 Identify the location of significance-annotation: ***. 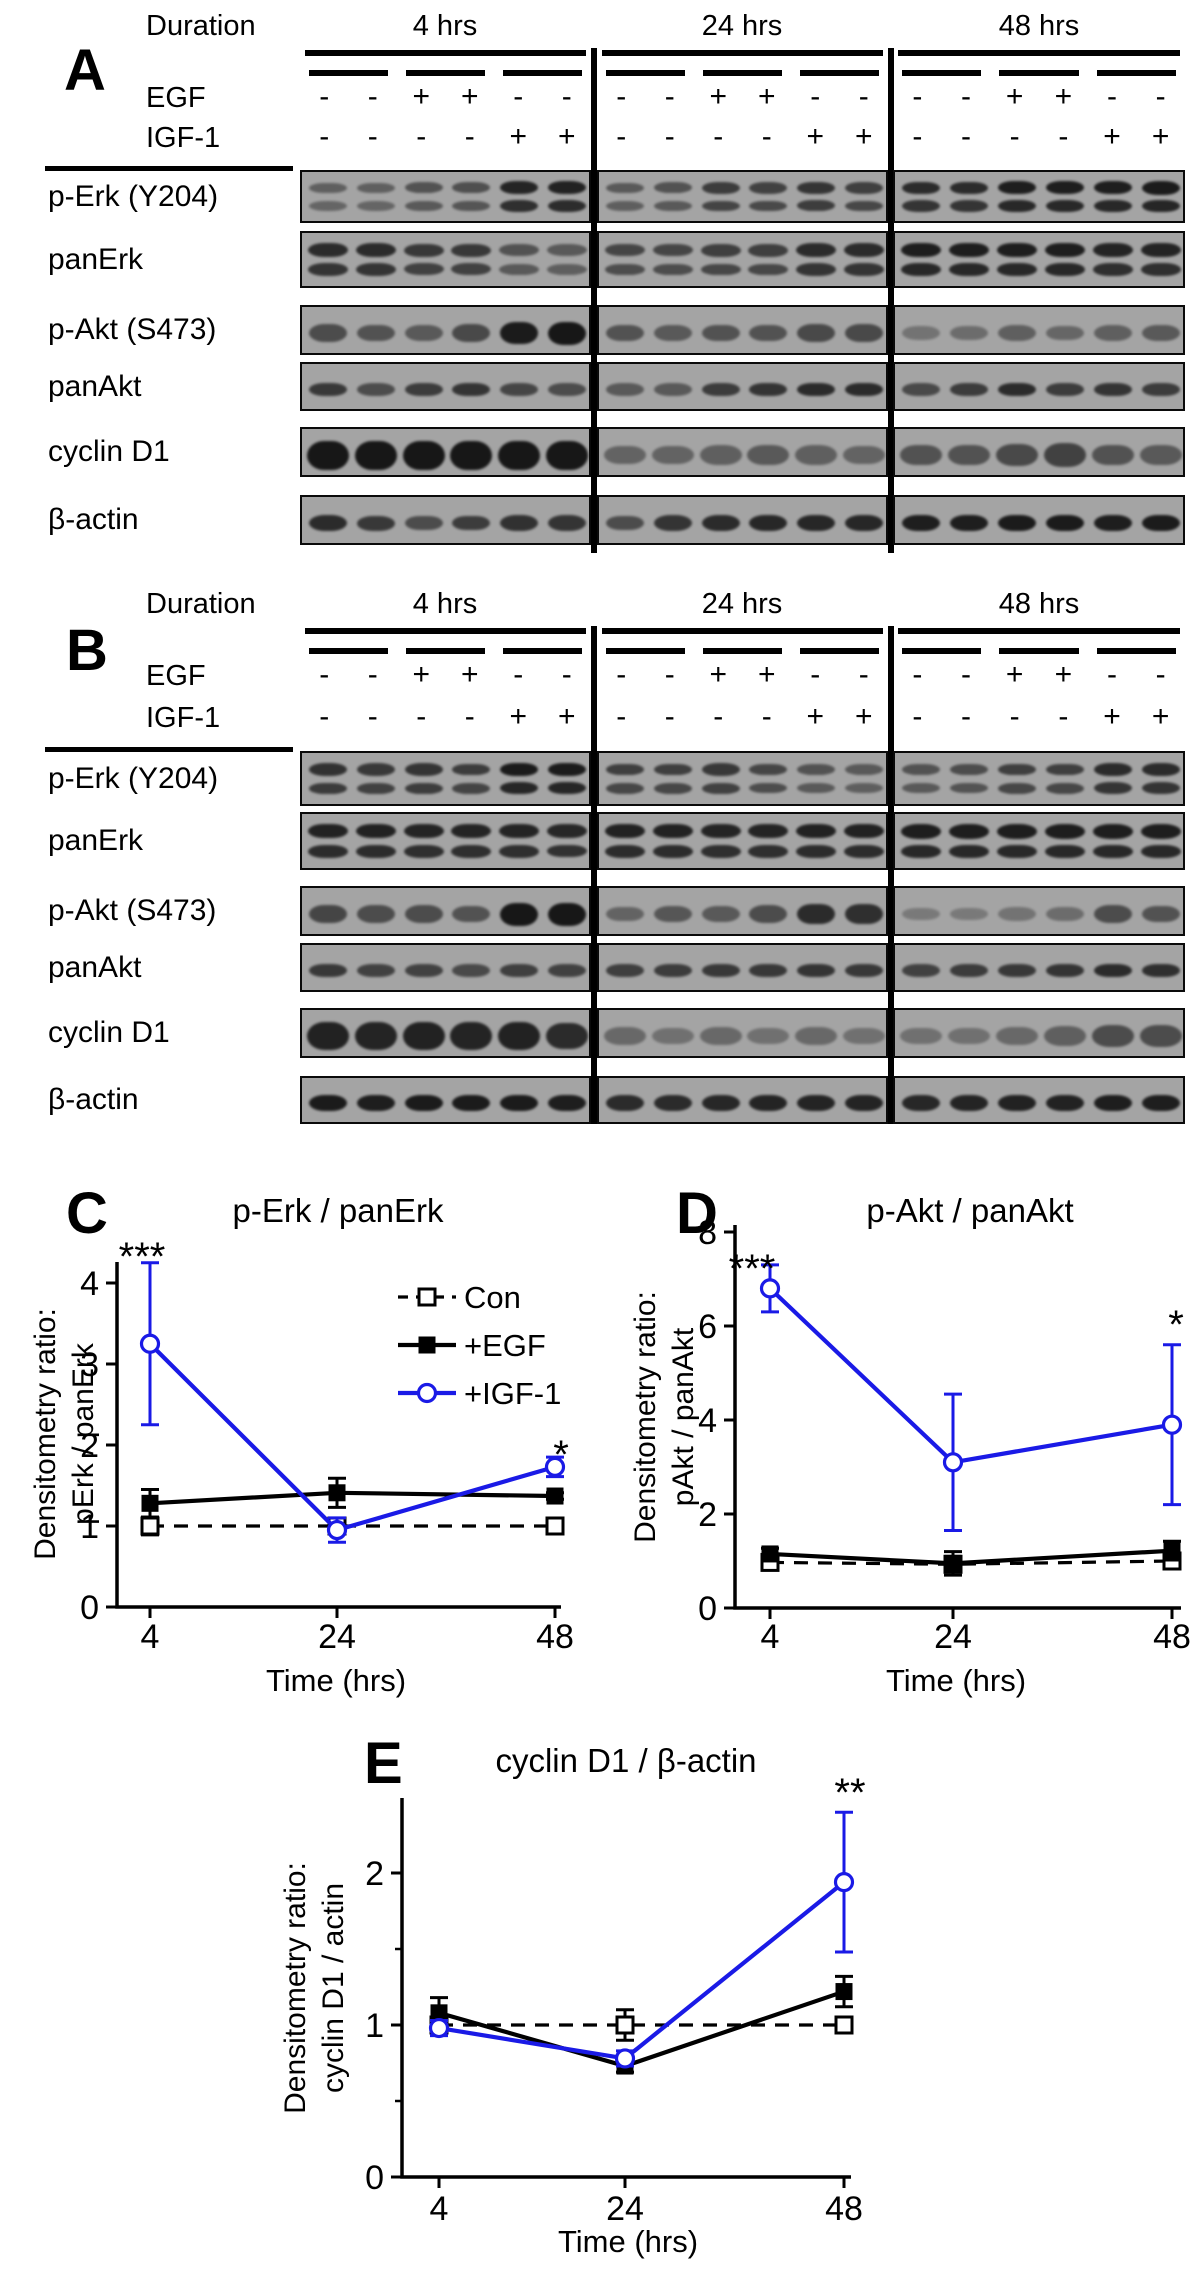
(752, 1269).